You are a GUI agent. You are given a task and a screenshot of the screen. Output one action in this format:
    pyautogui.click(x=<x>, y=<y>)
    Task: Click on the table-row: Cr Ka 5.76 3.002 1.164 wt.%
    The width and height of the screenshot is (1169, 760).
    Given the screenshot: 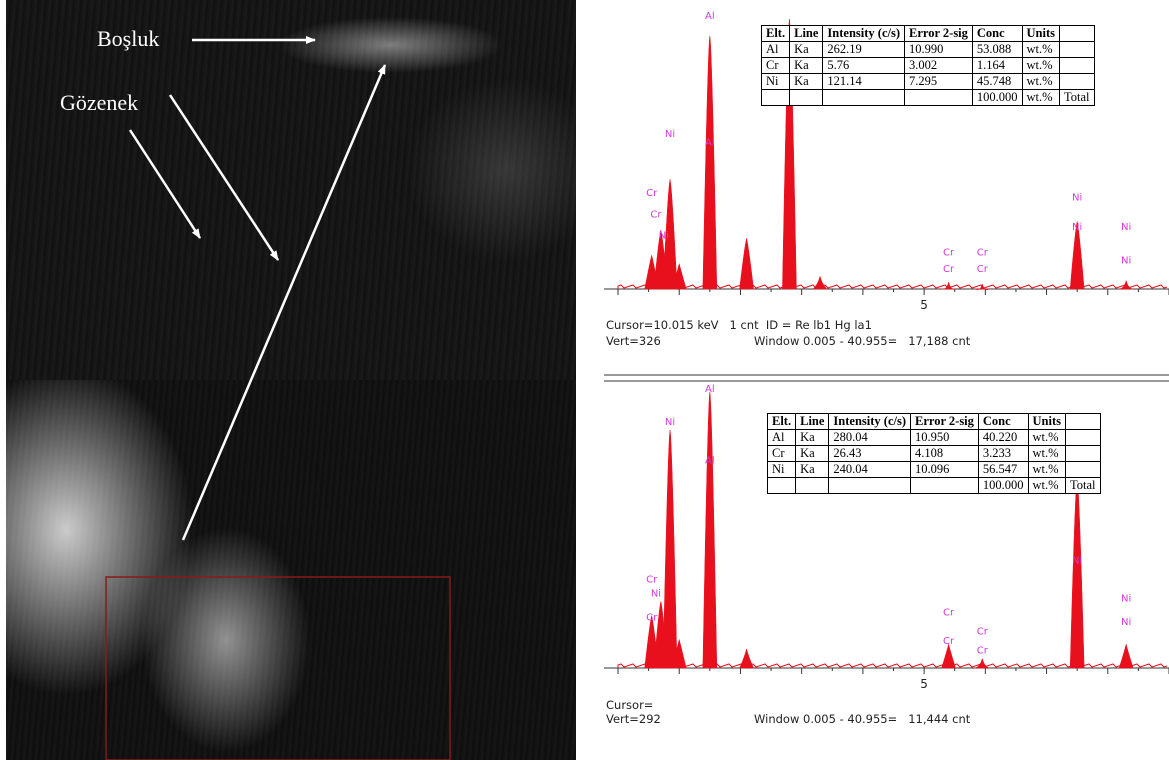 What is the action you would take?
    pyautogui.click(x=927, y=65)
    